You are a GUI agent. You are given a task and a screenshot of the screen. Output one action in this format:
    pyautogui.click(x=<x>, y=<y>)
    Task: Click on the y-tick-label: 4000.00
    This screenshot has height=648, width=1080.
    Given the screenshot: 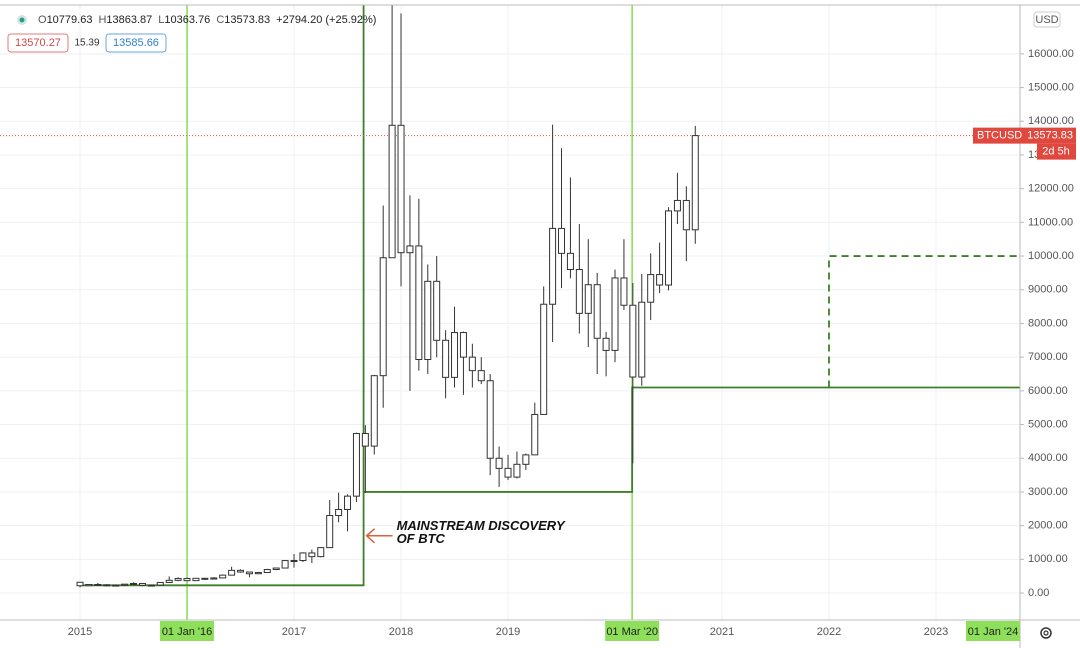 What is the action you would take?
    pyautogui.click(x=1048, y=458)
    